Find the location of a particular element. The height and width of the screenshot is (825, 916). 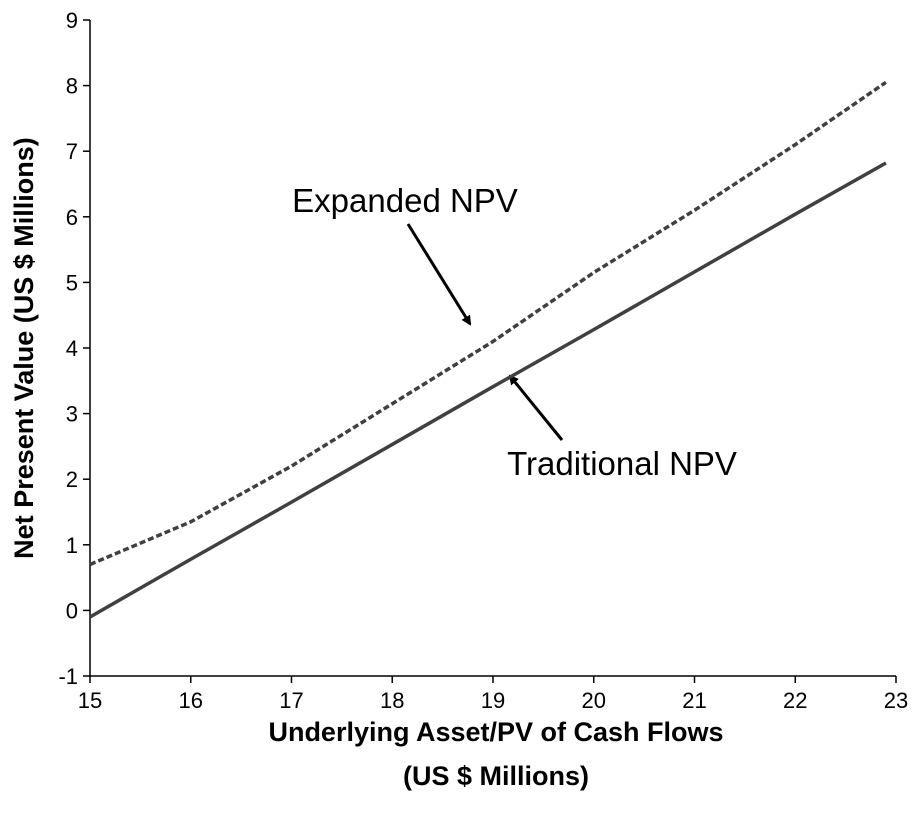

y-tick-label: 0 is located at coordinates (72, 610).